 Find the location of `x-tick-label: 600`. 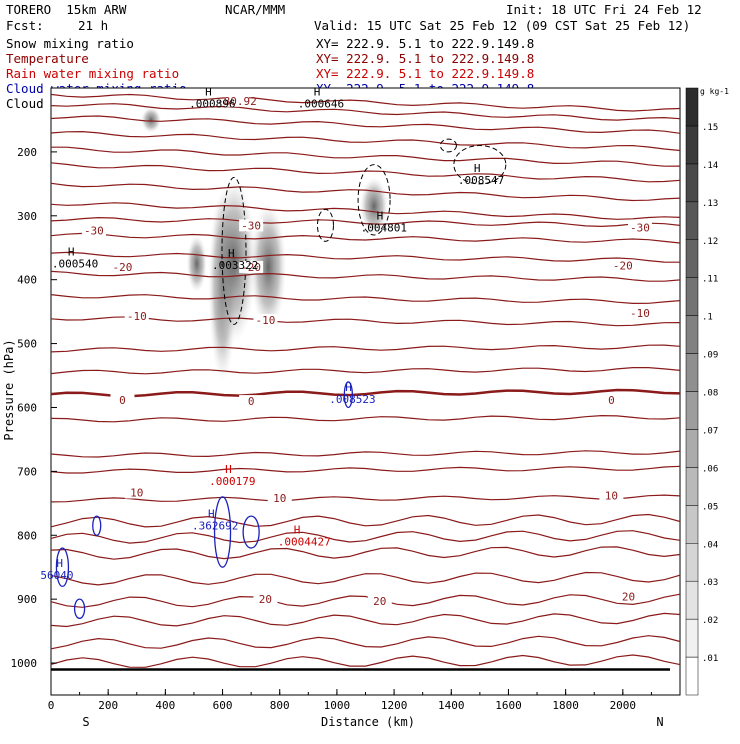

x-tick-label: 600 is located at coordinates (223, 705).